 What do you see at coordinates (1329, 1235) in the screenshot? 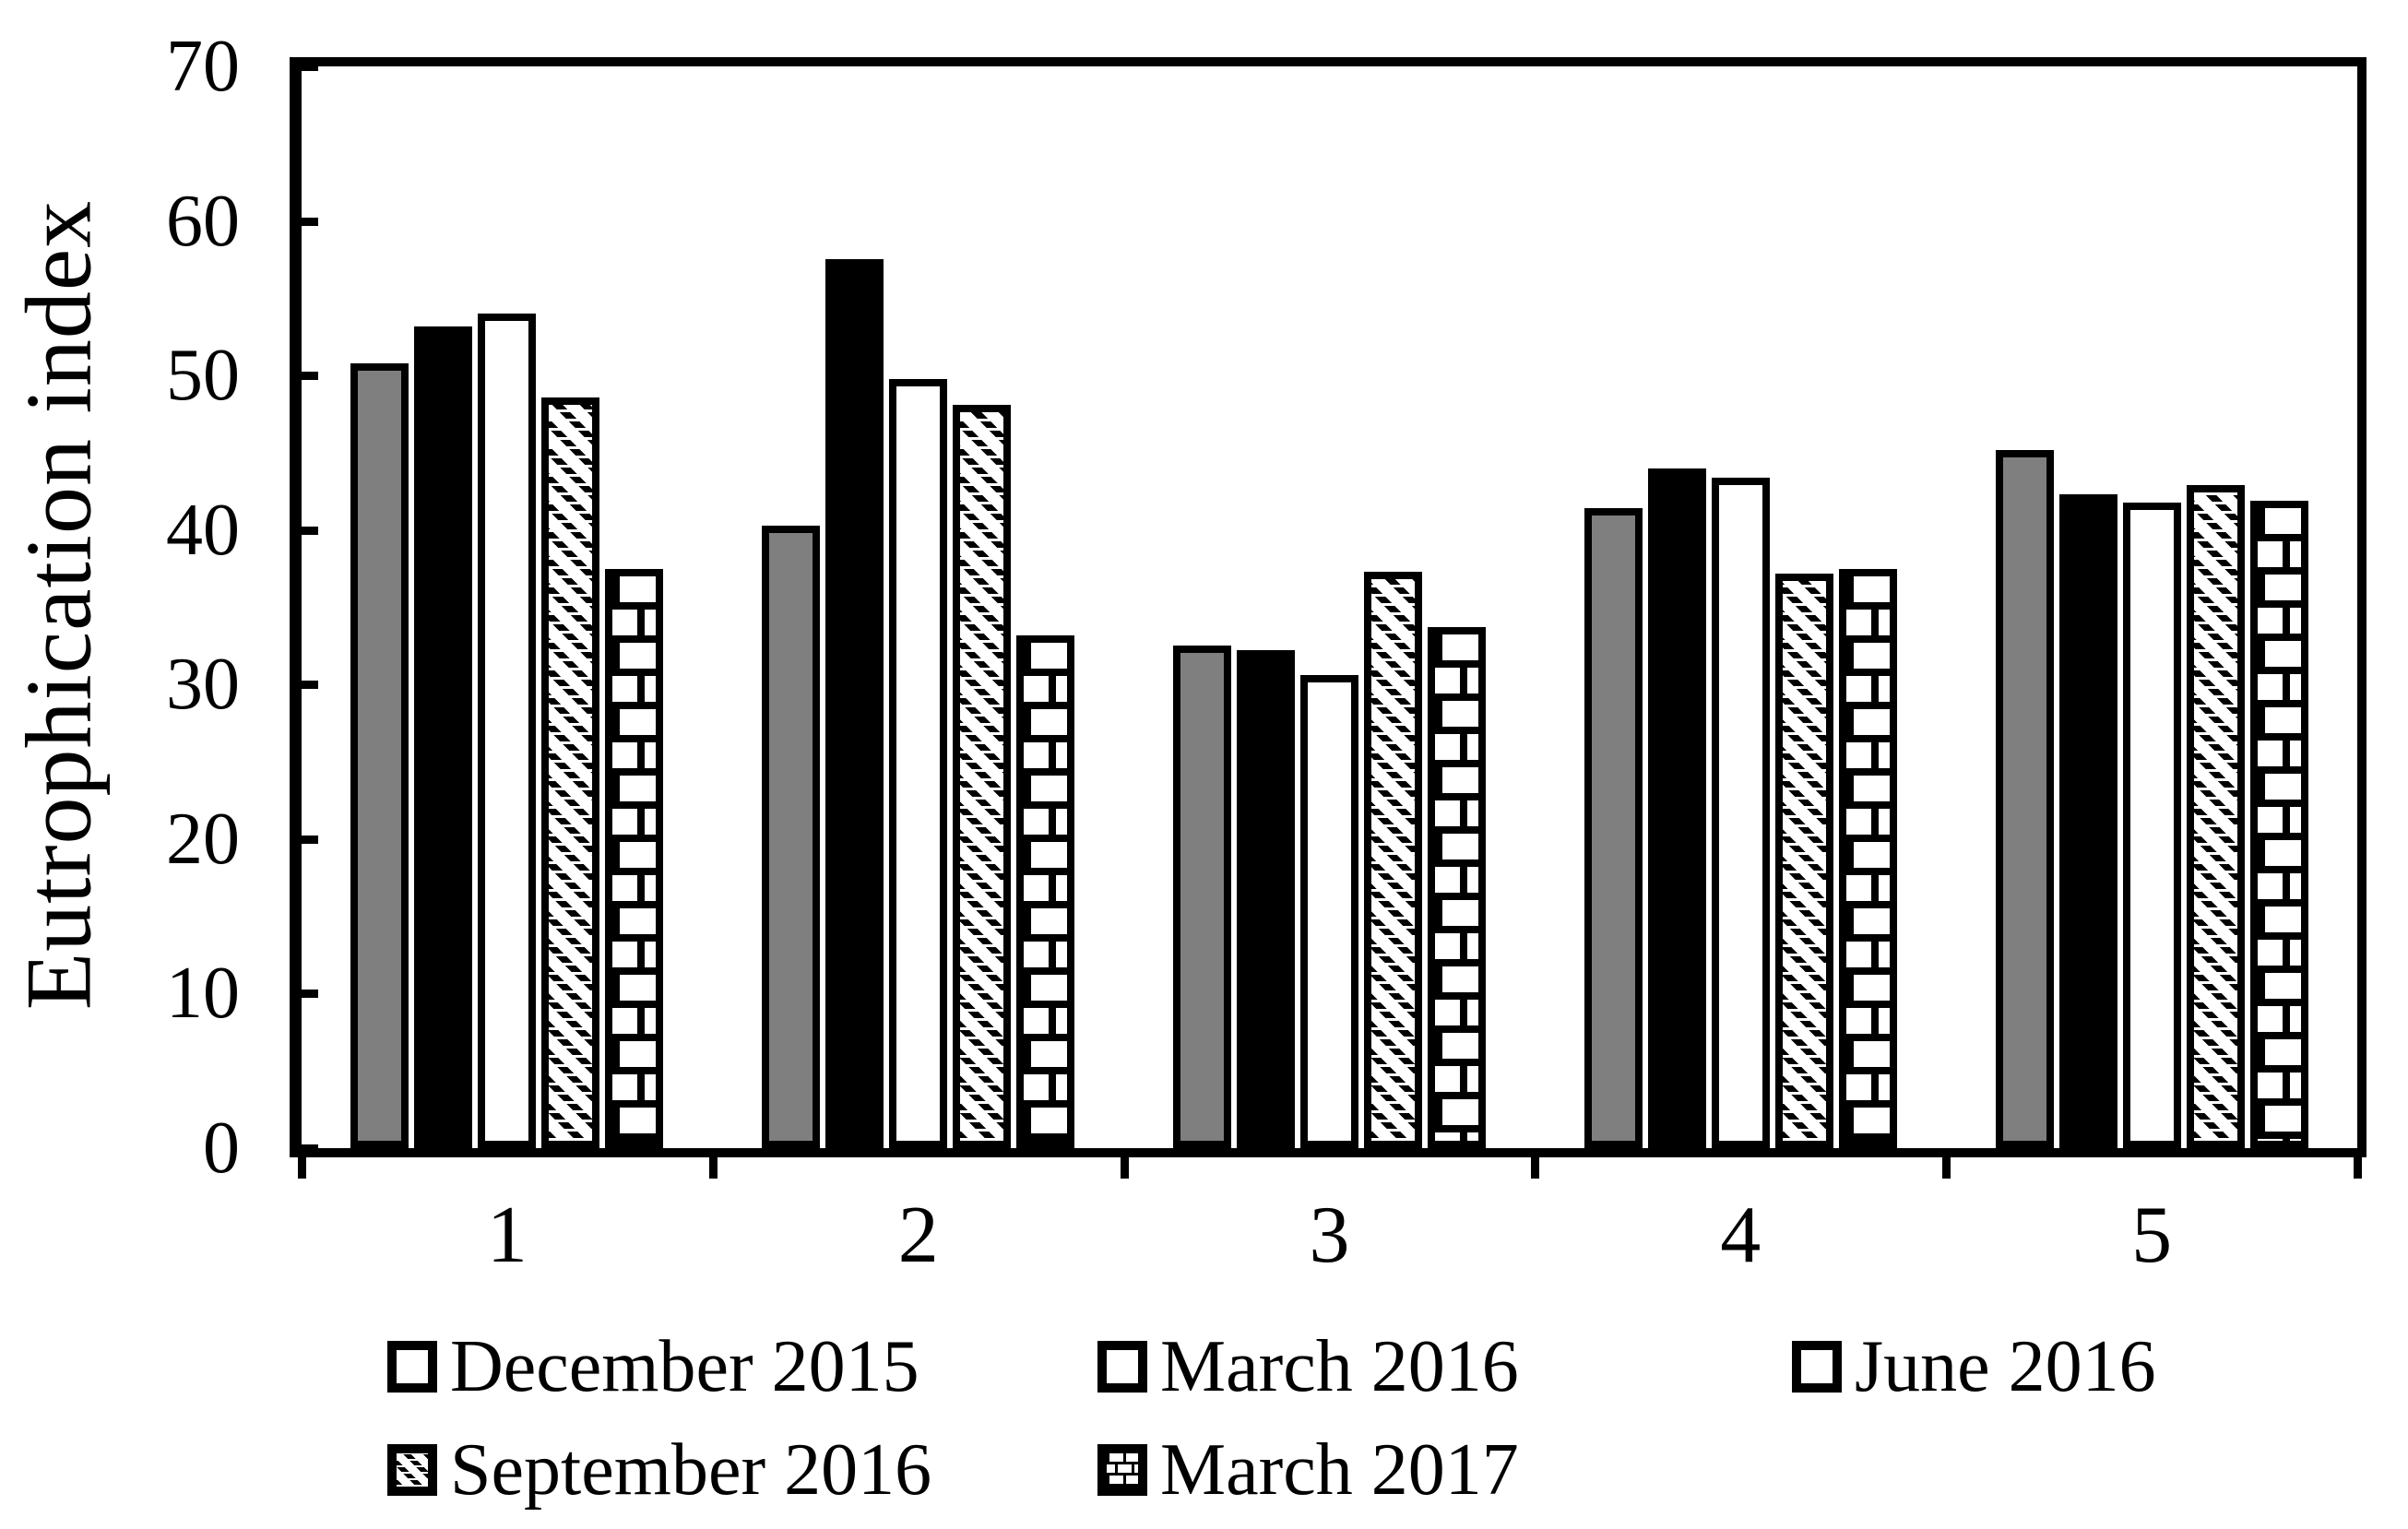
I see `x-category-label-3: 3` at bounding box center [1329, 1235].